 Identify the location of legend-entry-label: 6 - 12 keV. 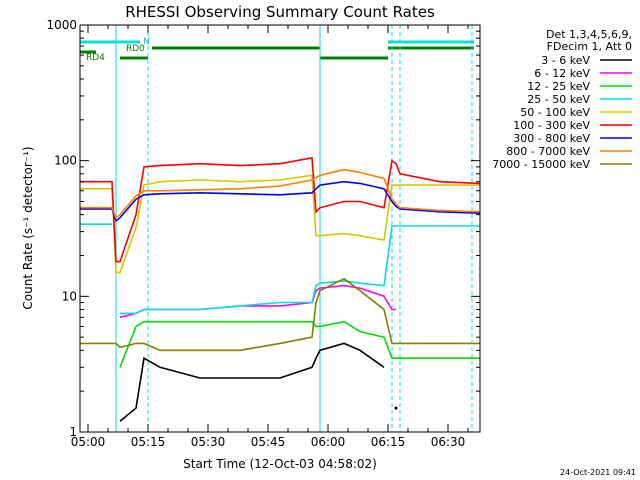
(562, 73).